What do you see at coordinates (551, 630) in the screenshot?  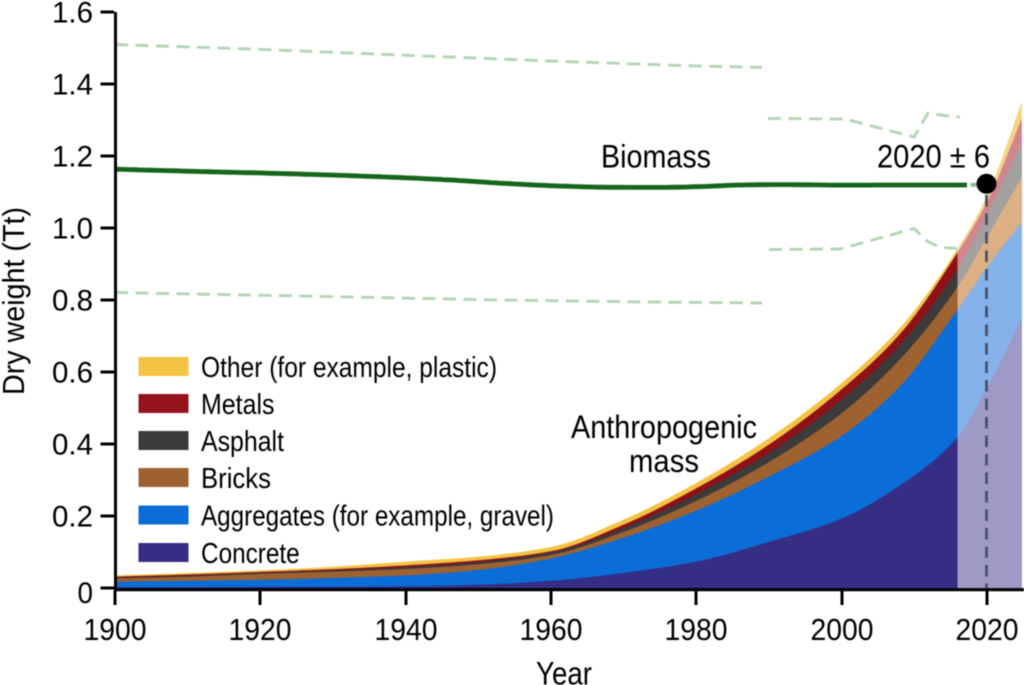 I see `svg-text: 1960` at bounding box center [551, 630].